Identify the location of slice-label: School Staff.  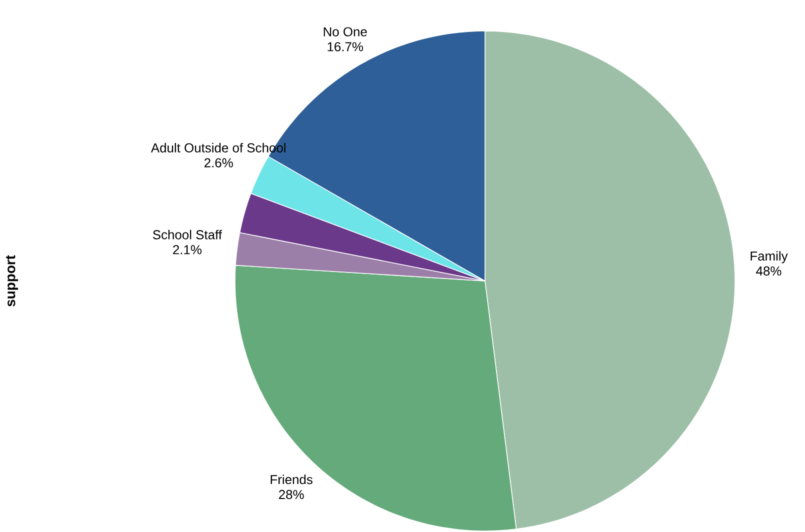
(187, 235).